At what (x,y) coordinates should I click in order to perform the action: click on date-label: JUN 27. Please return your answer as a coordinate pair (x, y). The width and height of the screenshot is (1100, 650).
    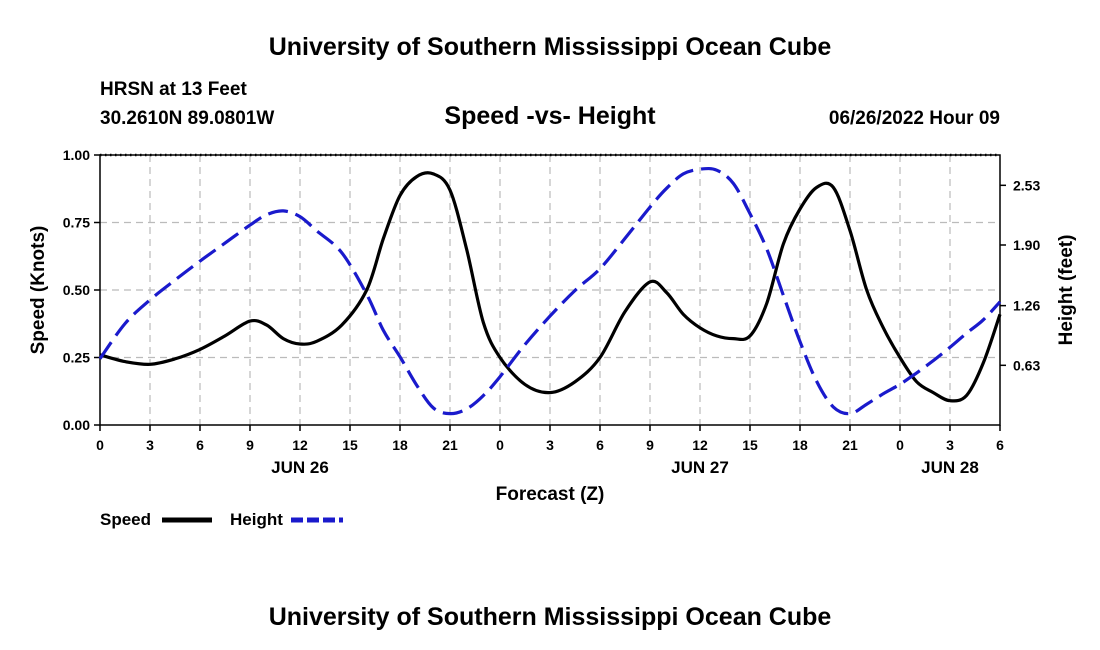
    Looking at the image, I should click on (700, 467).